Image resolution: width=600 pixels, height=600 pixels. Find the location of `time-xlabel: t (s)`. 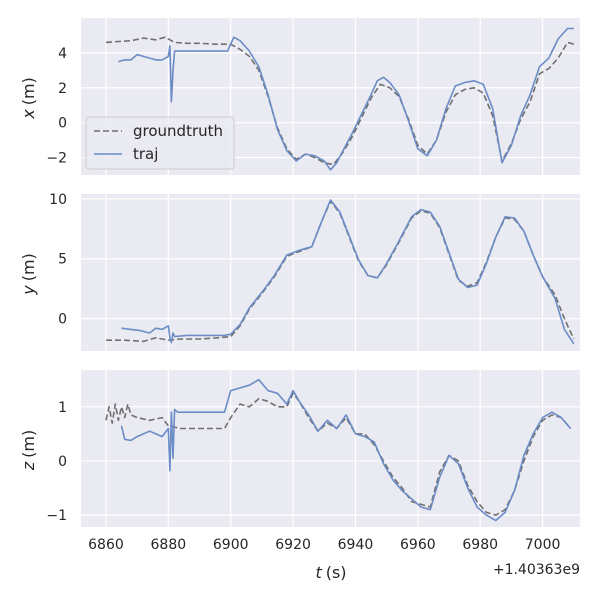

time-xlabel: t (s) is located at coordinates (330, 572).